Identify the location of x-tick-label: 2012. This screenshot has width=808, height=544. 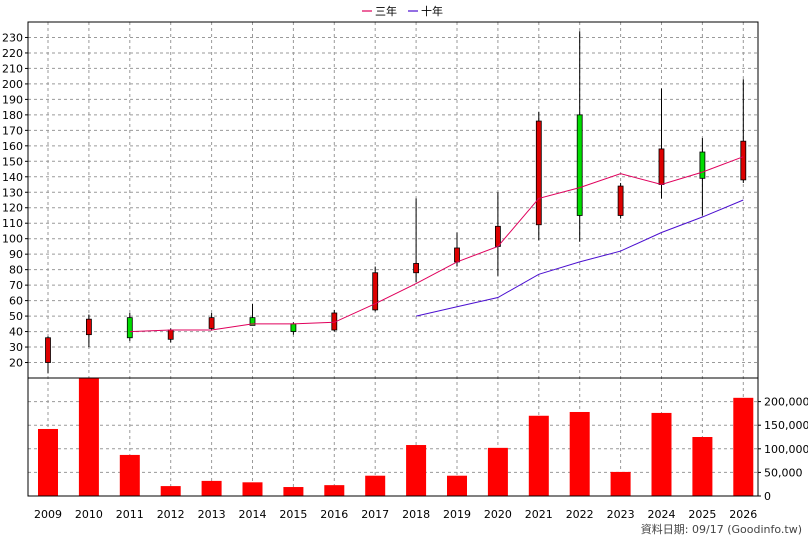
(171, 514).